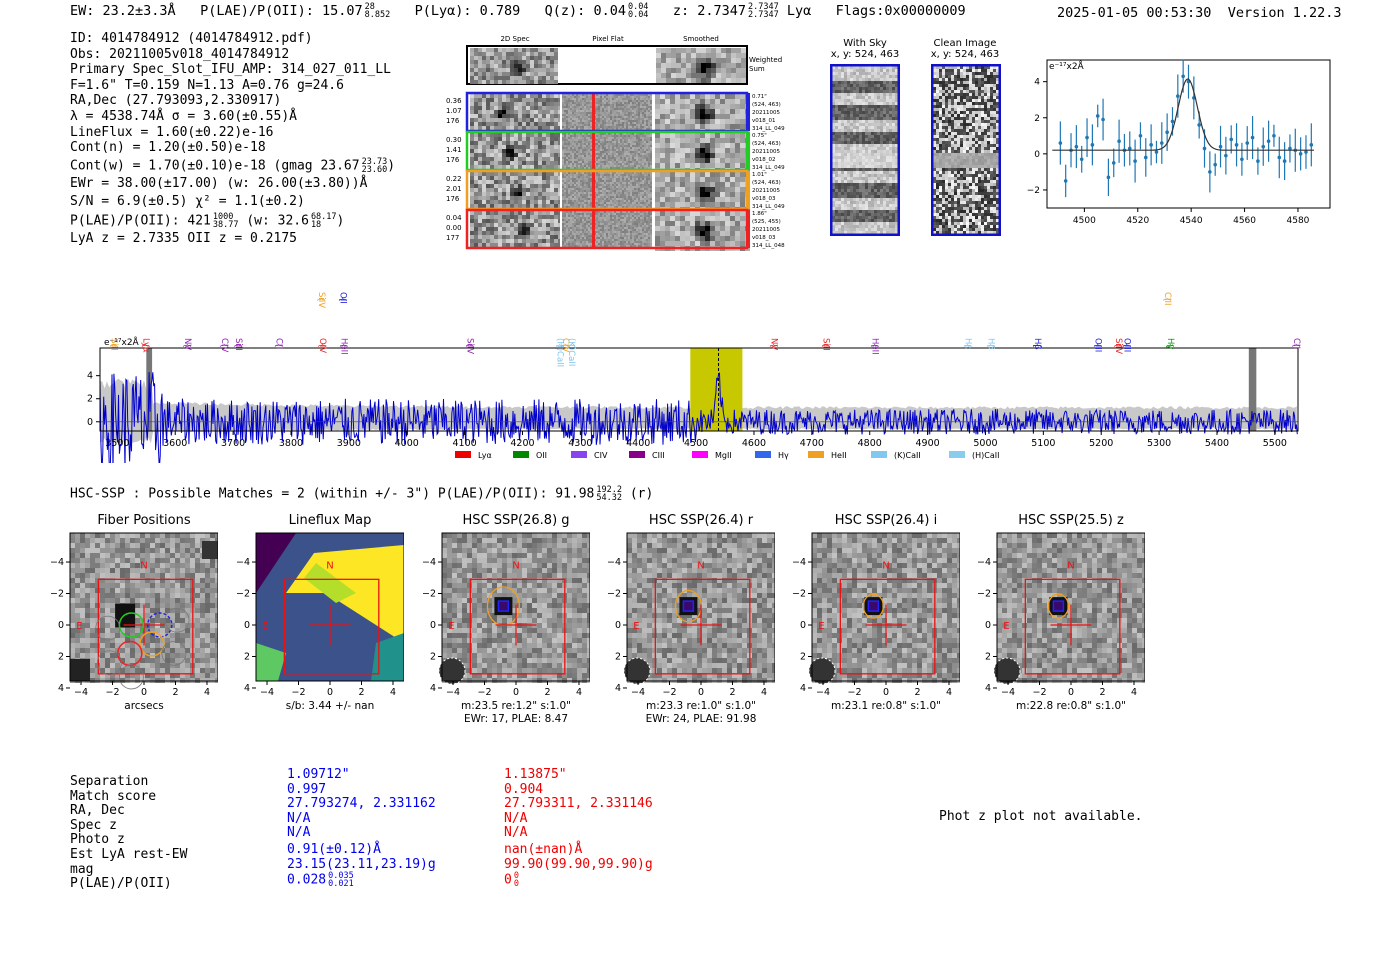 The image size is (1400, 953). I want to click on spec2d-redline, so click(593, 112).